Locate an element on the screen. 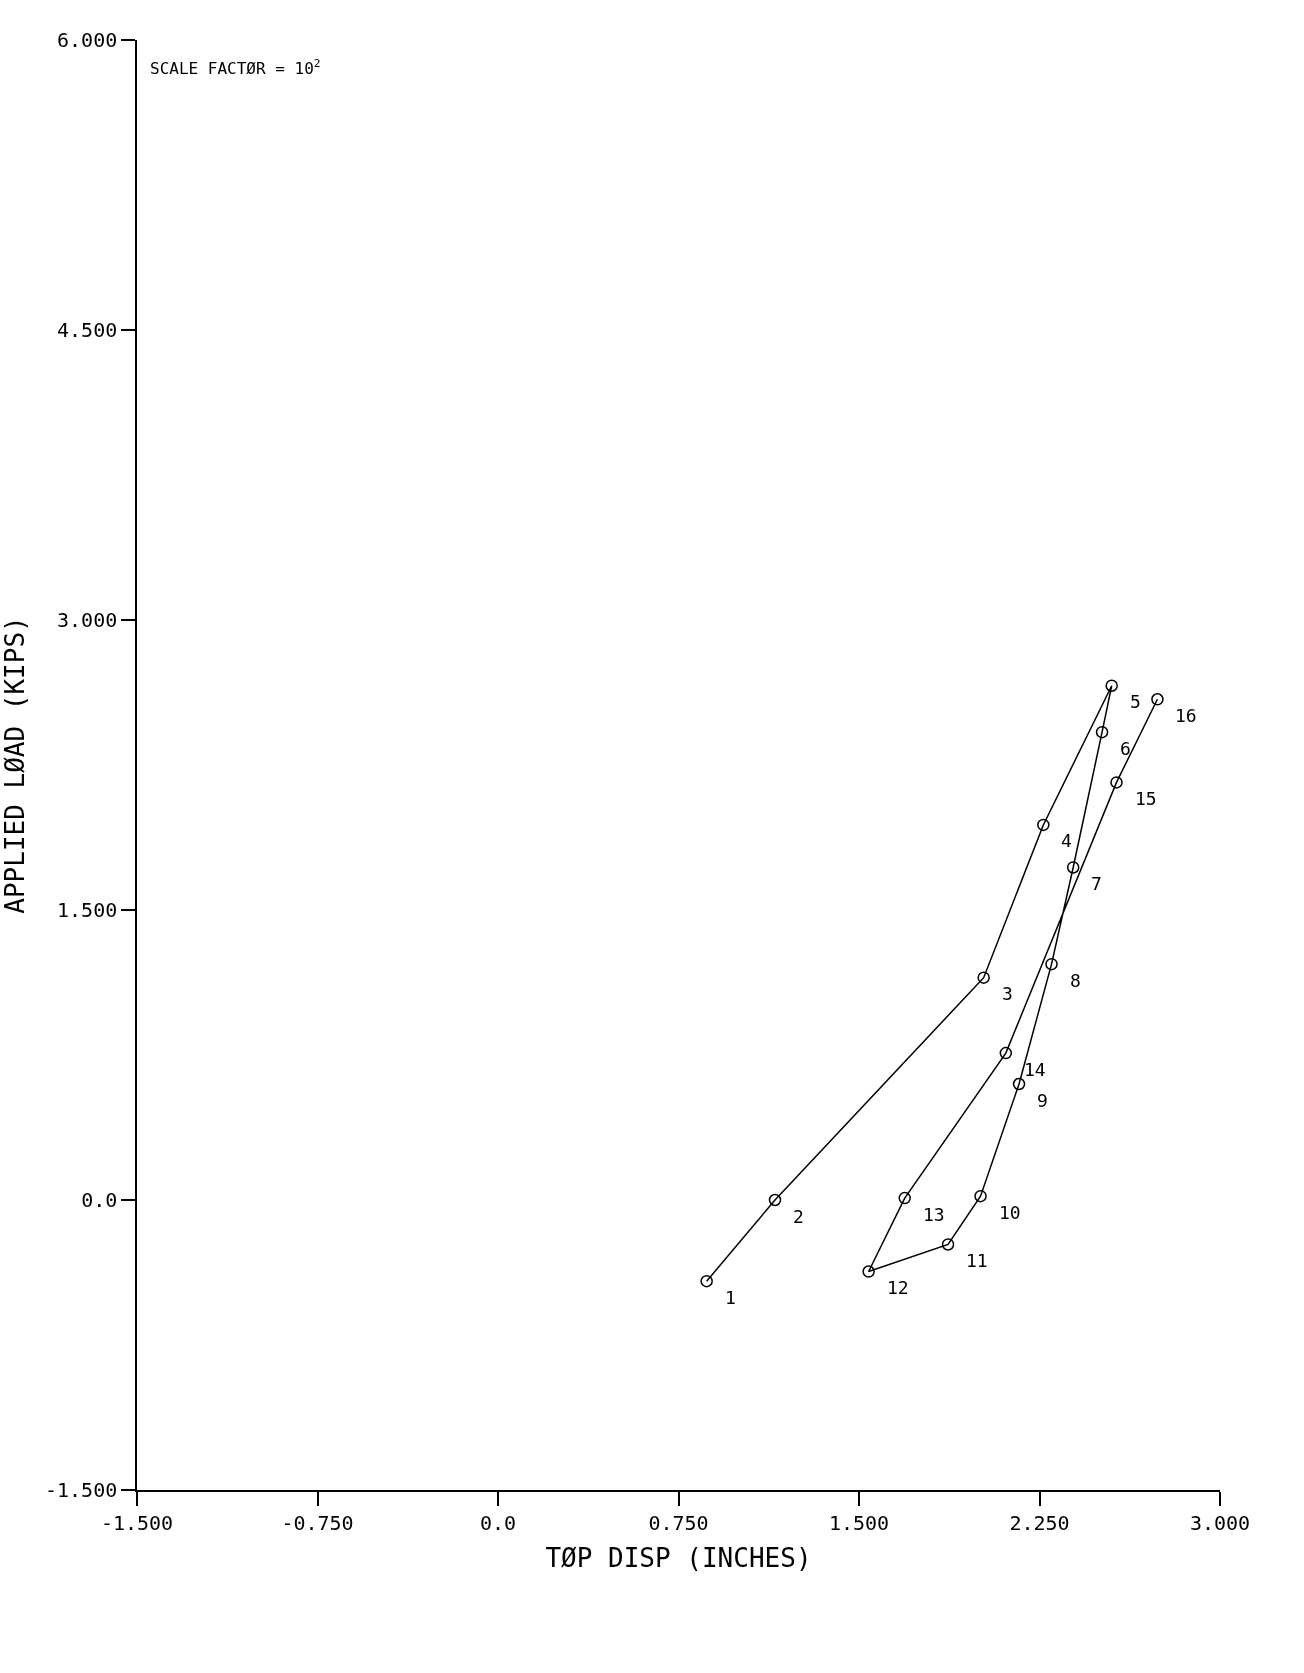  annotation: 4 is located at coordinates (1066, 840).